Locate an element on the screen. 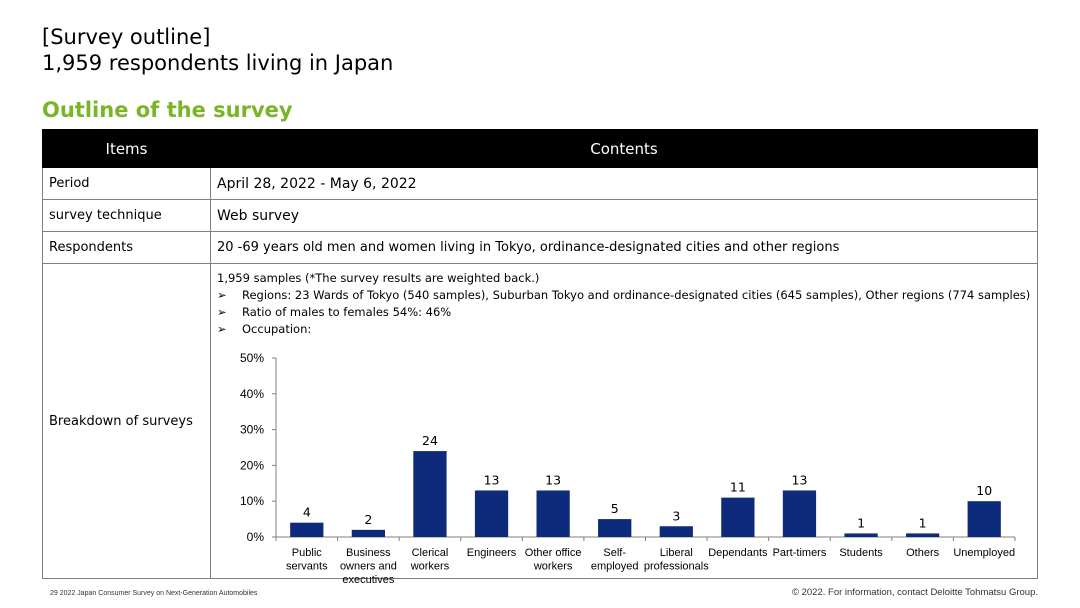 The height and width of the screenshot is (608, 1080). section-subtitle: Outline of the survey is located at coordinates (167, 110).